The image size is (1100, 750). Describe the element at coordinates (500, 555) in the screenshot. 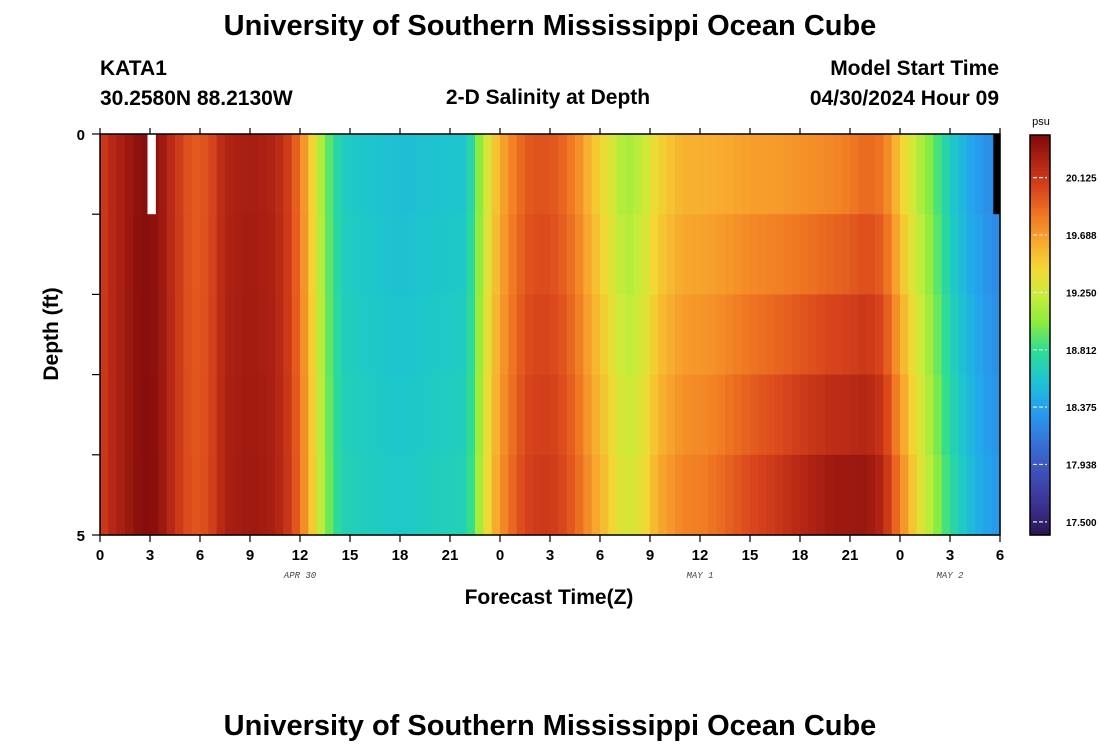

I see `x-tick-label: 0` at that location.